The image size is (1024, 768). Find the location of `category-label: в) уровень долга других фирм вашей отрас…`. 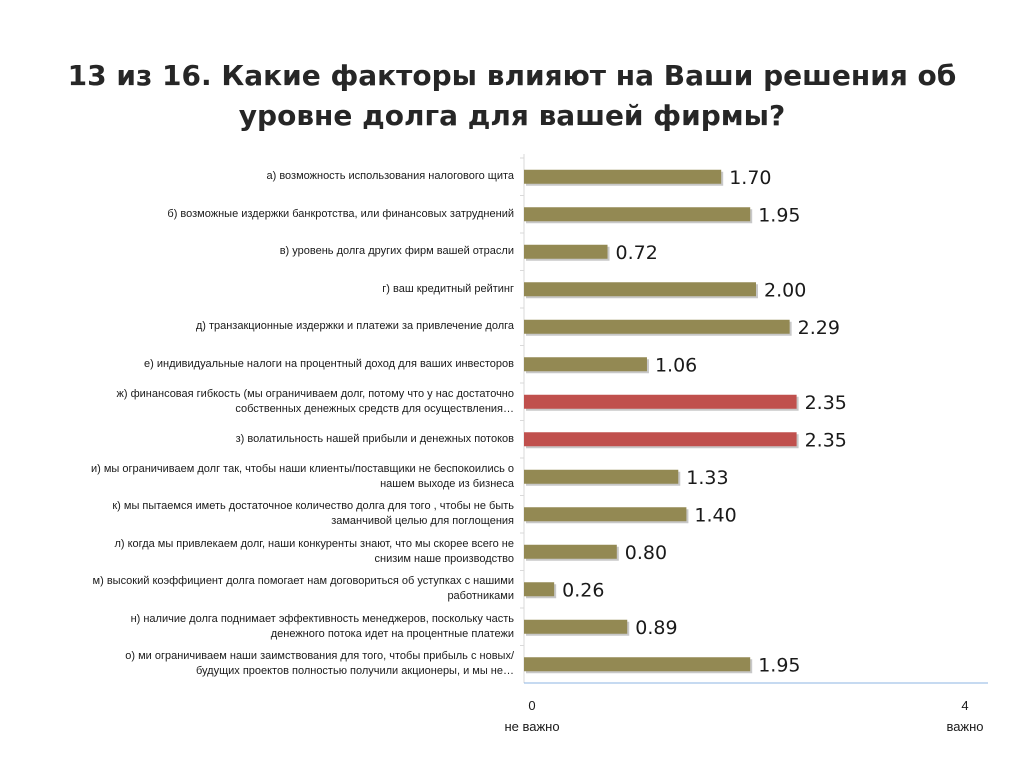

category-label: в) уровень долга других фирм вашей отрас… is located at coordinates (299, 252).